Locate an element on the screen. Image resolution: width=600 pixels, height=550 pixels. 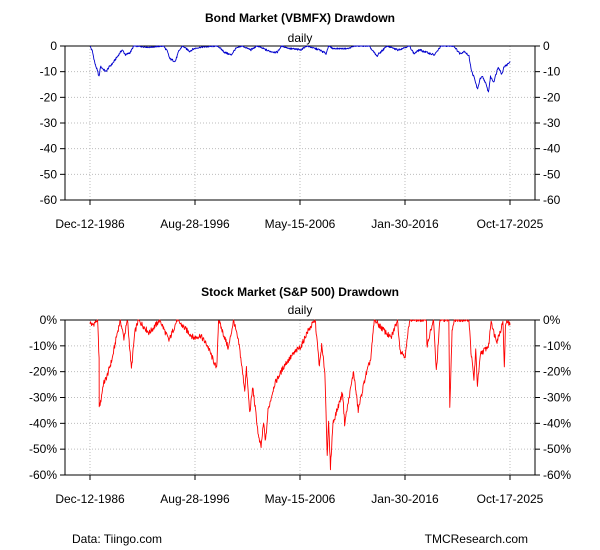
chart2-x-tick-label: Dec-12-1986 is located at coordinates (90, 499).